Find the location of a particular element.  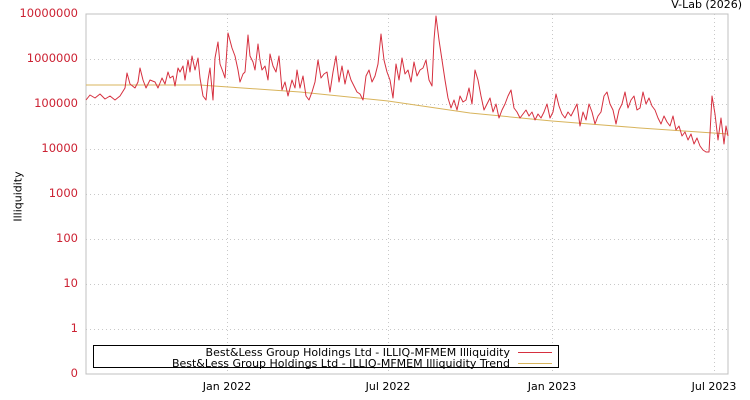

y-tick: 100 is located at coordinates (67, 238).